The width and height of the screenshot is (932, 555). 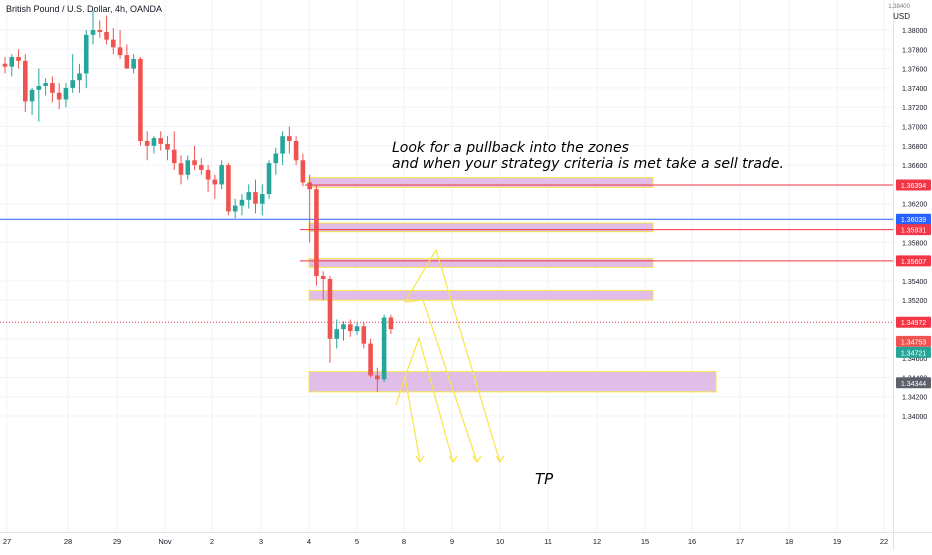 What do you see at coordinates (261, 541) in the screenshot?
I see `time-tick-label: 3` at bounding box center [261, 541].